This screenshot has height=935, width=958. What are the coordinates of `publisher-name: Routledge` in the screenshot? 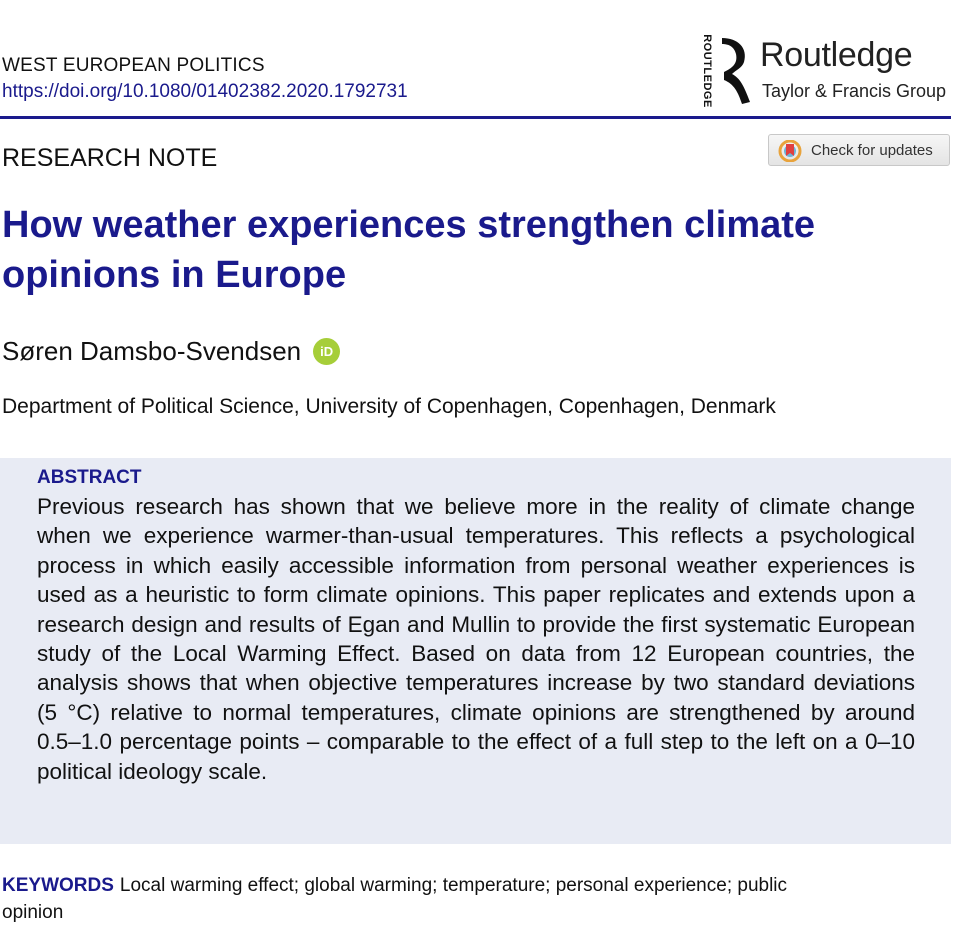 It's located at (836, 55).